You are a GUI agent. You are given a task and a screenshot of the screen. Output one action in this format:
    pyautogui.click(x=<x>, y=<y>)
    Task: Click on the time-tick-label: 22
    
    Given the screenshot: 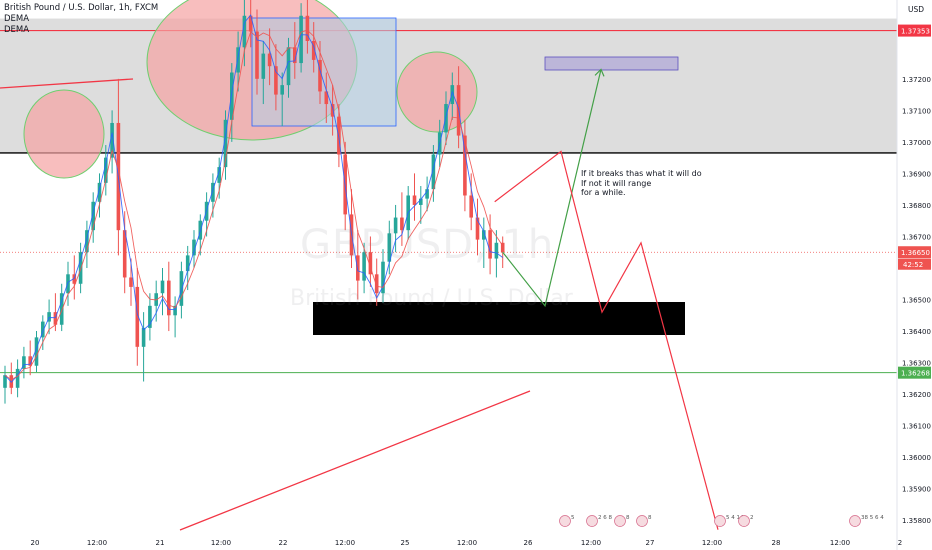 What is the action you would take?
    pyautogui.click(x=283, y=543)
    